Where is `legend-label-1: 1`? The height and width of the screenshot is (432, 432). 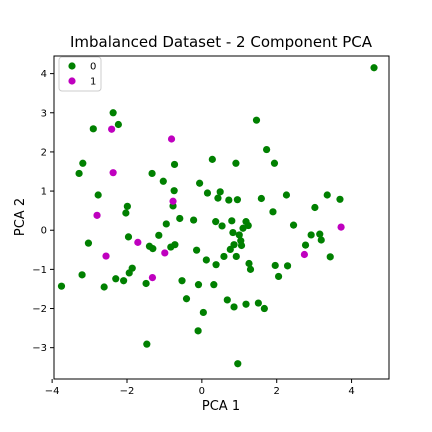
legend-label-1: 1 is located at coordinates (93, 82).